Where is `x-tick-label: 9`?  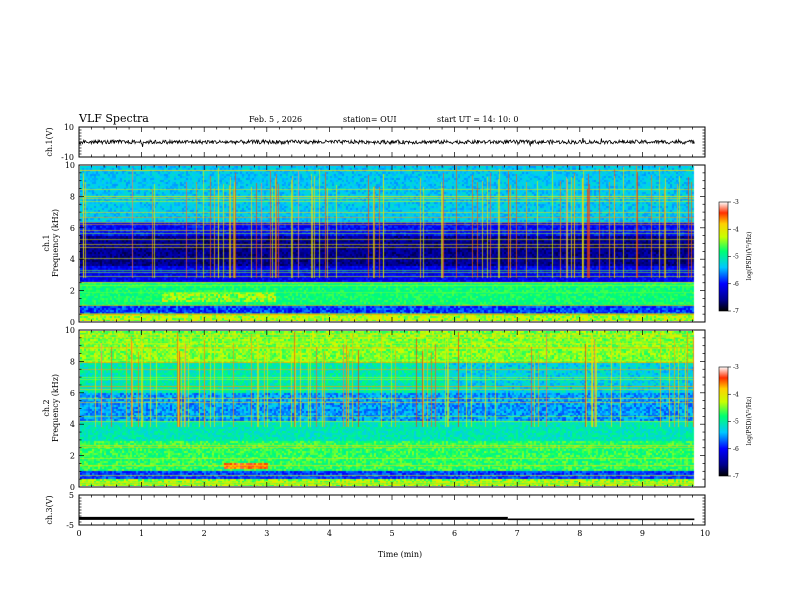
x-tick-label: 9 is located at coordinates (642, 533).